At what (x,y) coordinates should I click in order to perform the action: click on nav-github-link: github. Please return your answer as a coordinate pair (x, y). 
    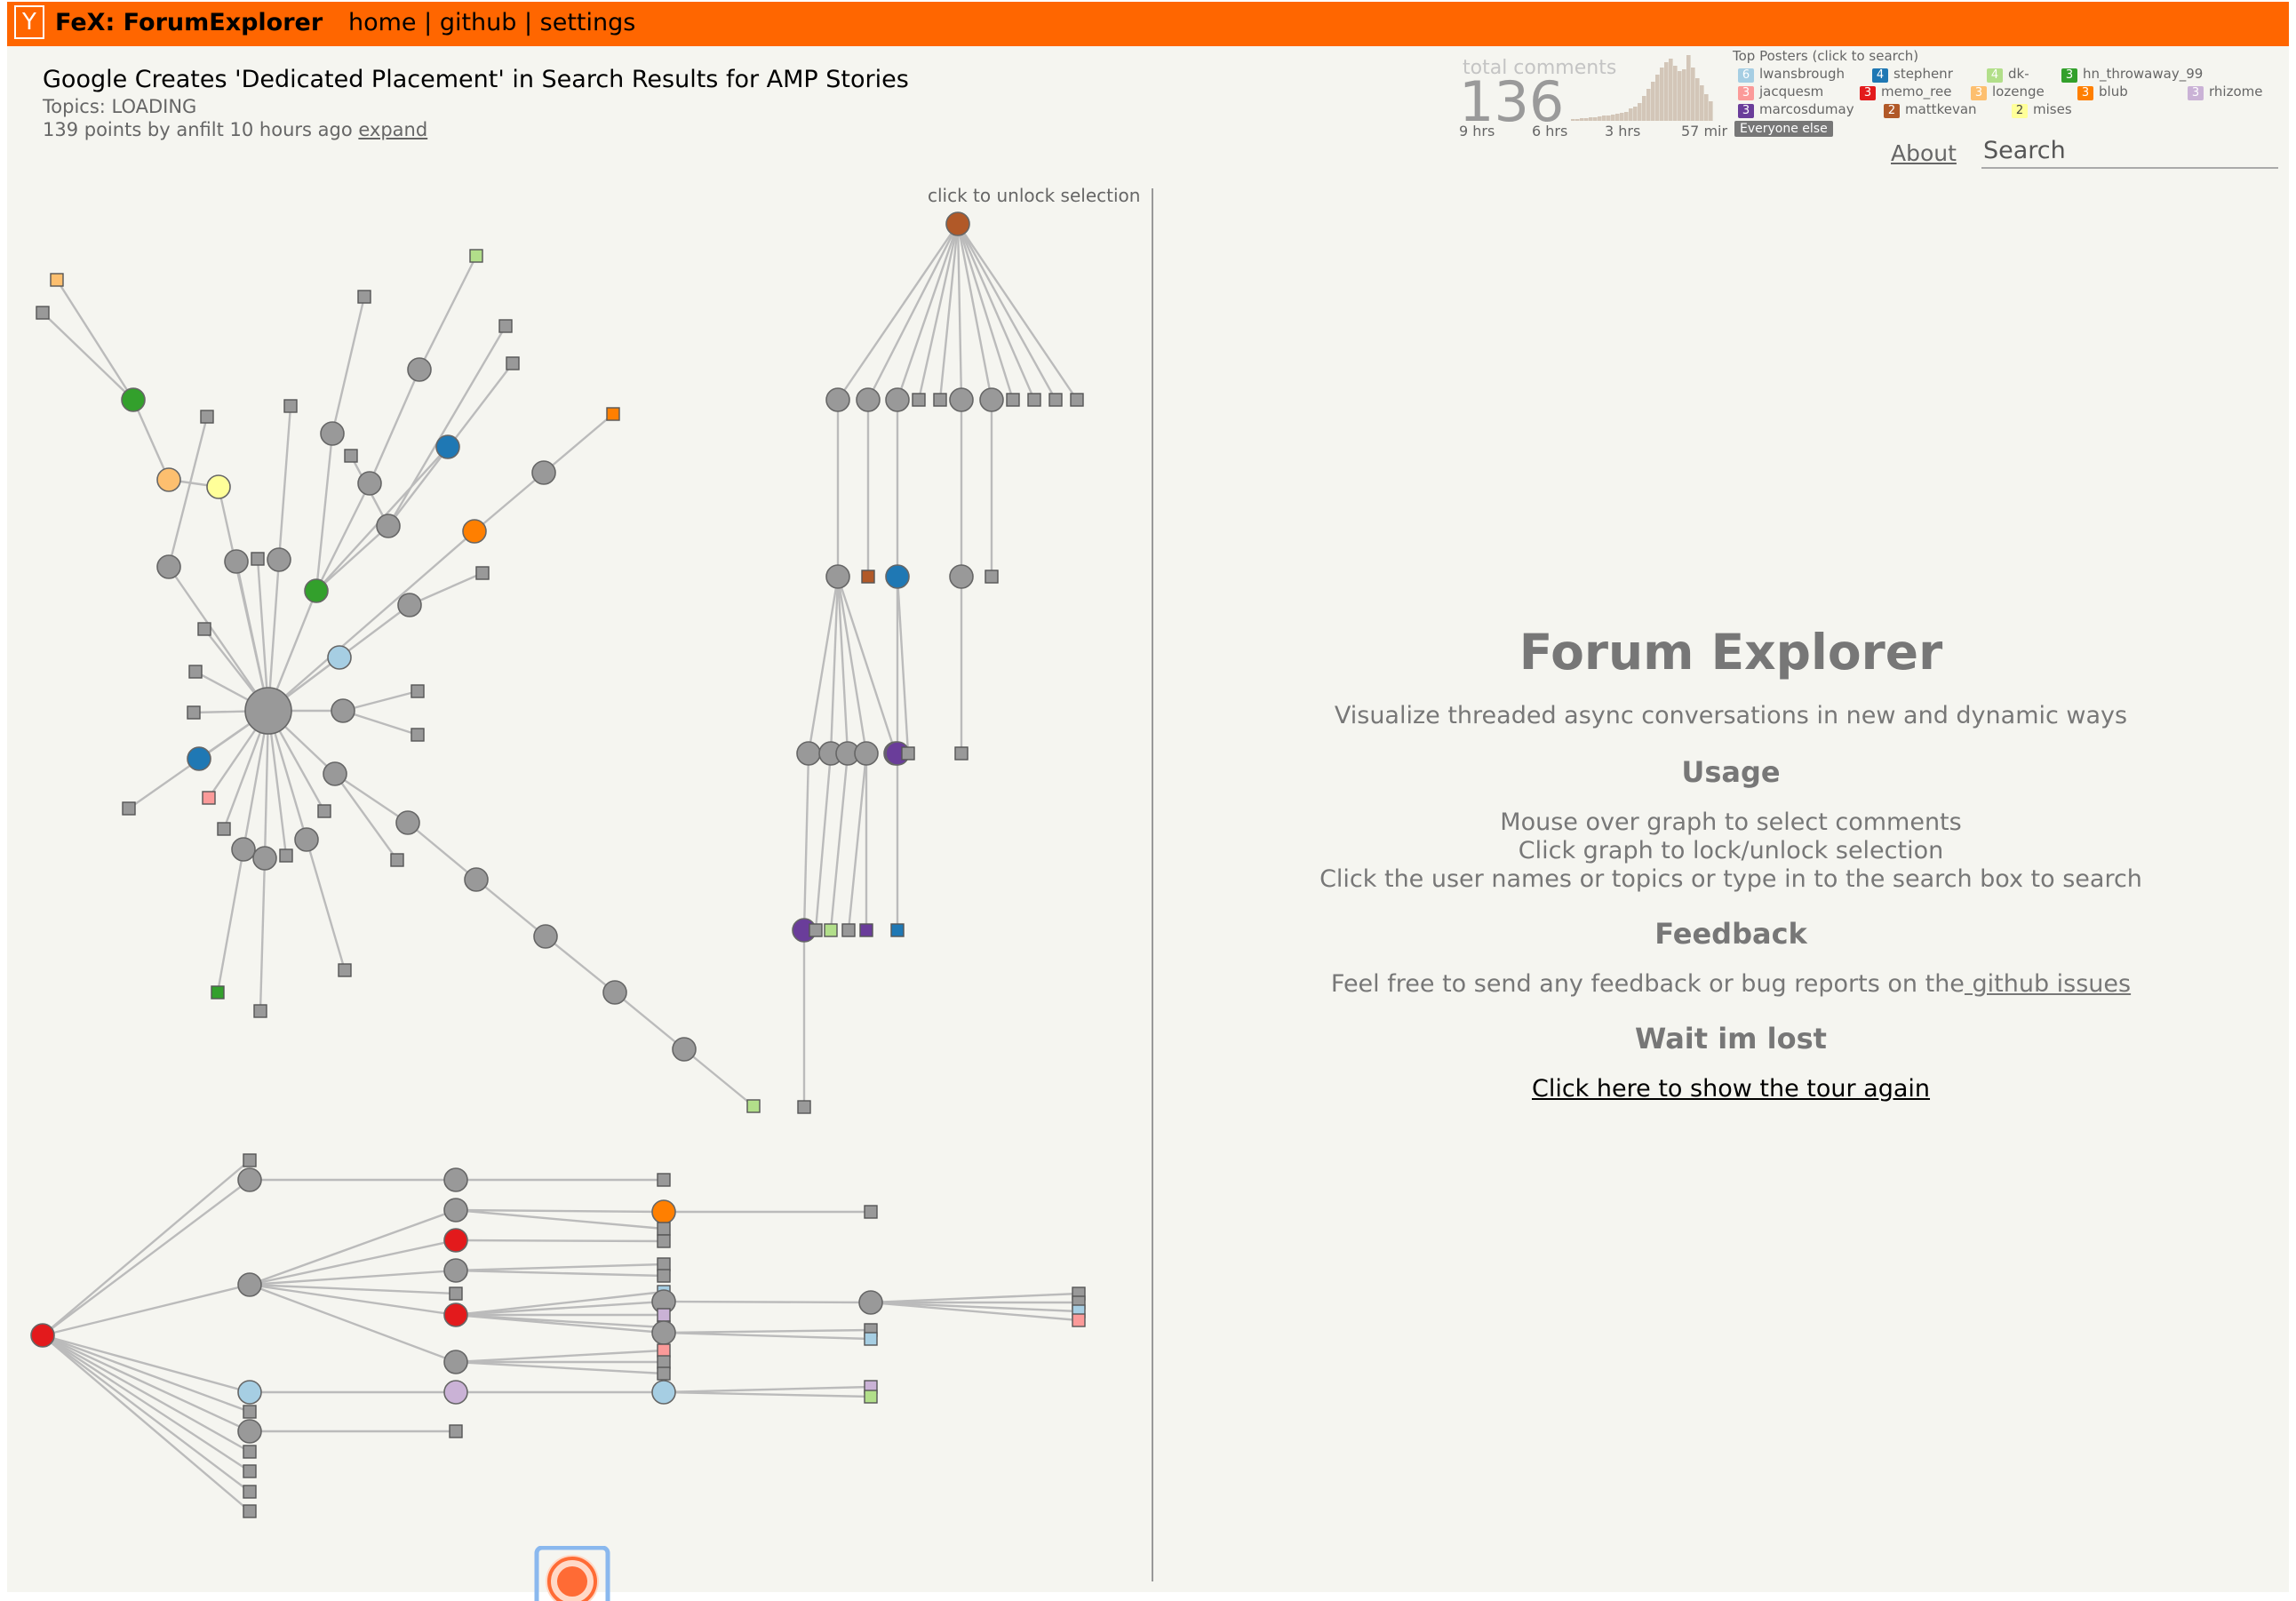
    Looking at the image, I should click on (478, 22).